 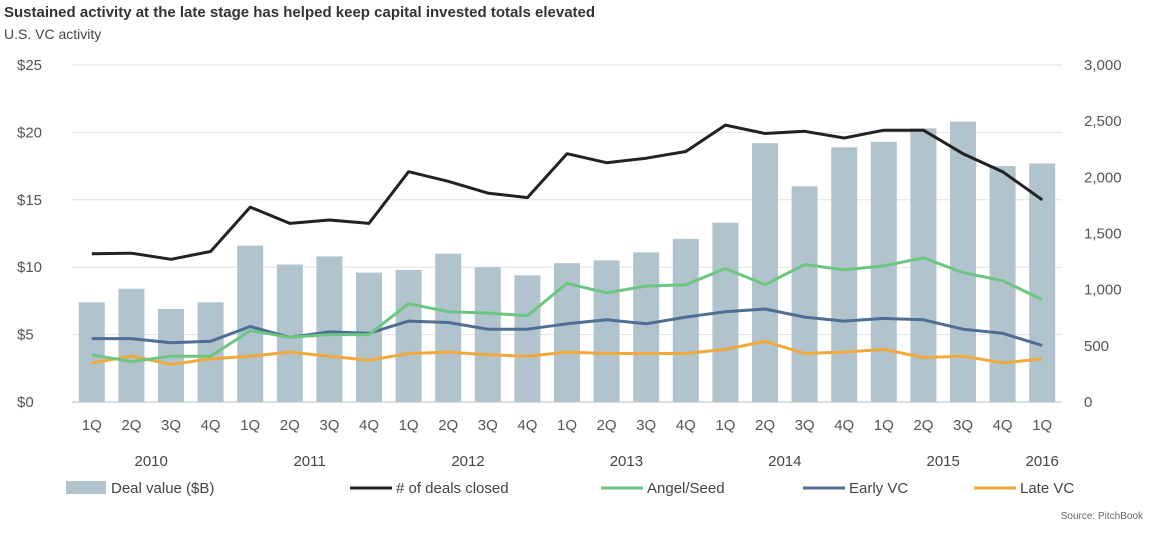 What do you see at coordinates (943, 461) in the screenshot?
I see `year-label: 2015` at bounding box center [943, 461].